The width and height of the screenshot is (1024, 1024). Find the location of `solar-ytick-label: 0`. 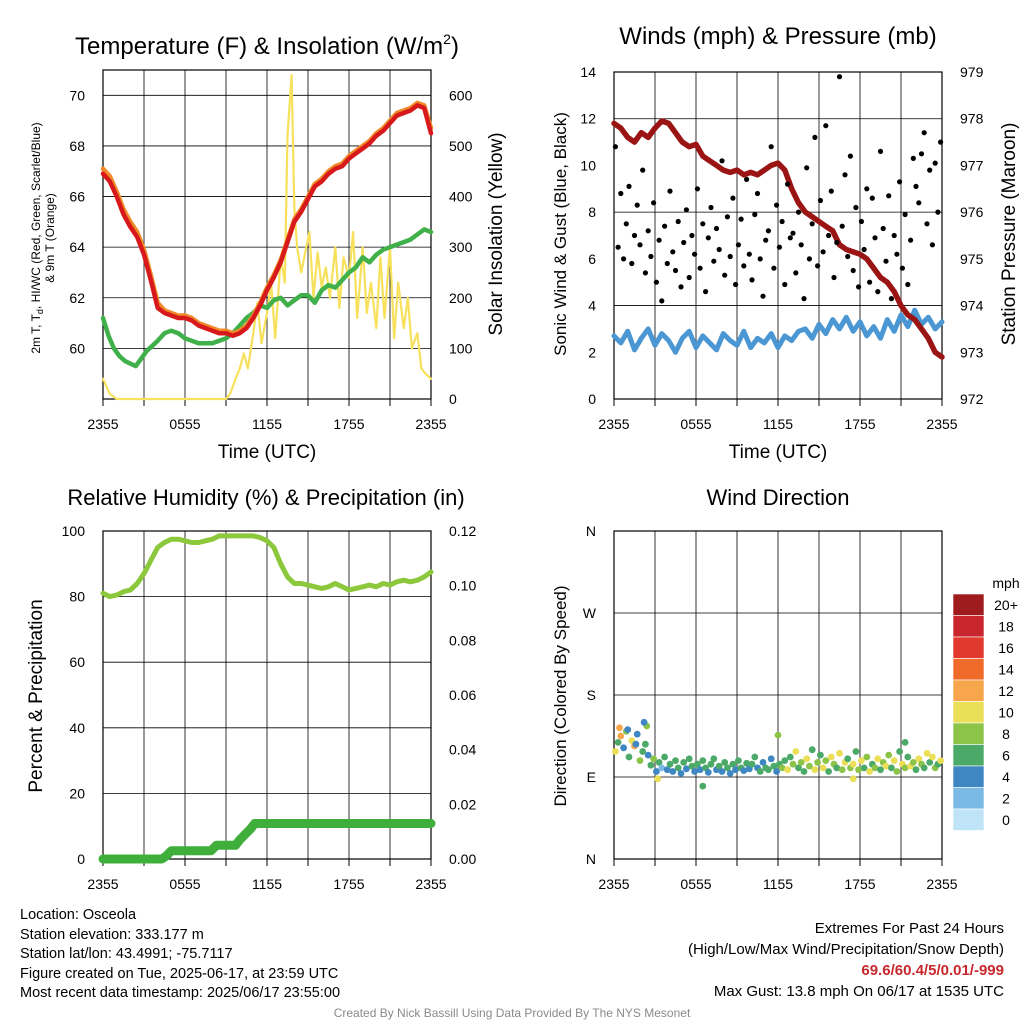

solar-ytick-label: 0 is located at coordinates (453, 399).